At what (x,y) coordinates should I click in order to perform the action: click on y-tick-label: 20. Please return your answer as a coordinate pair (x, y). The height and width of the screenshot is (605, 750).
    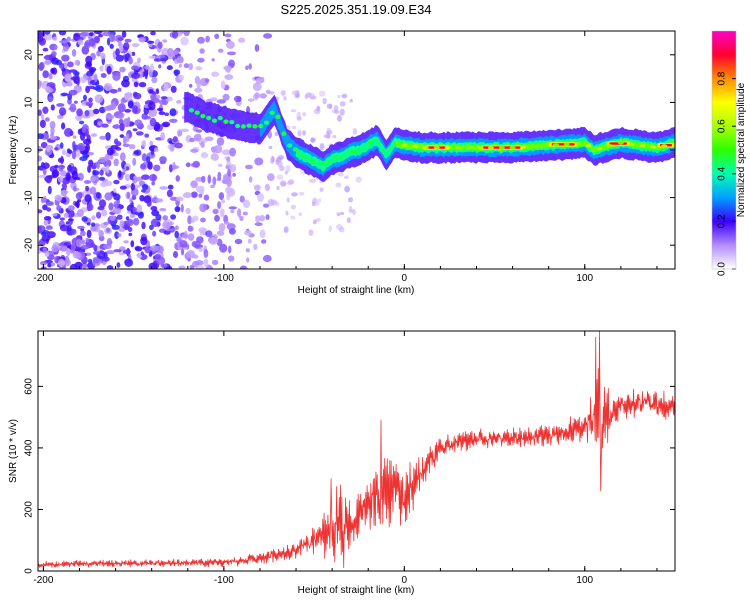
    Looking at the image, I should click on (29, 55).